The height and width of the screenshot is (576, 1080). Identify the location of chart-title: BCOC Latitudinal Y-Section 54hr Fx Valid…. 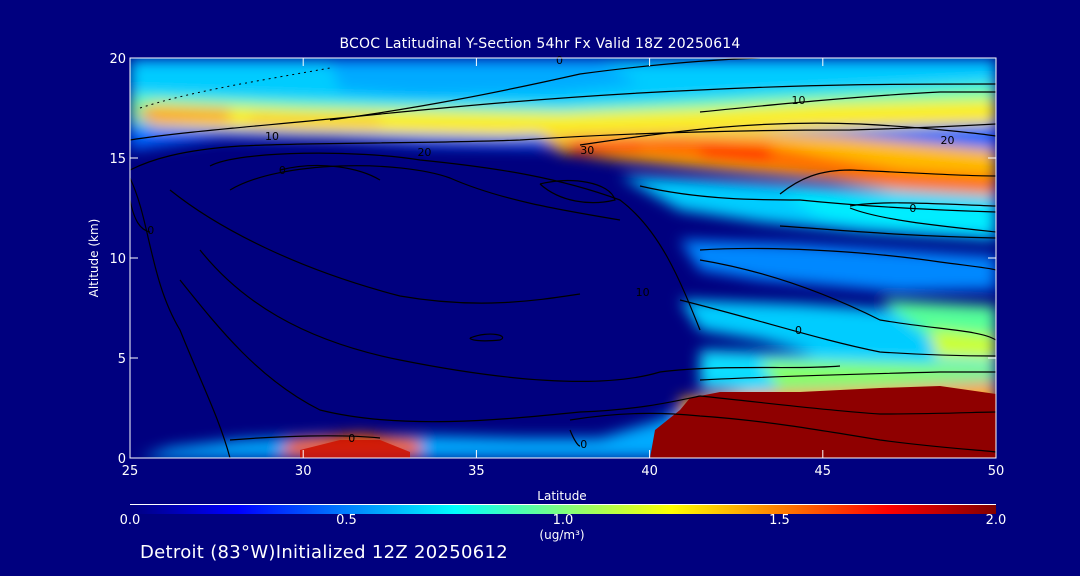
(540, 44).